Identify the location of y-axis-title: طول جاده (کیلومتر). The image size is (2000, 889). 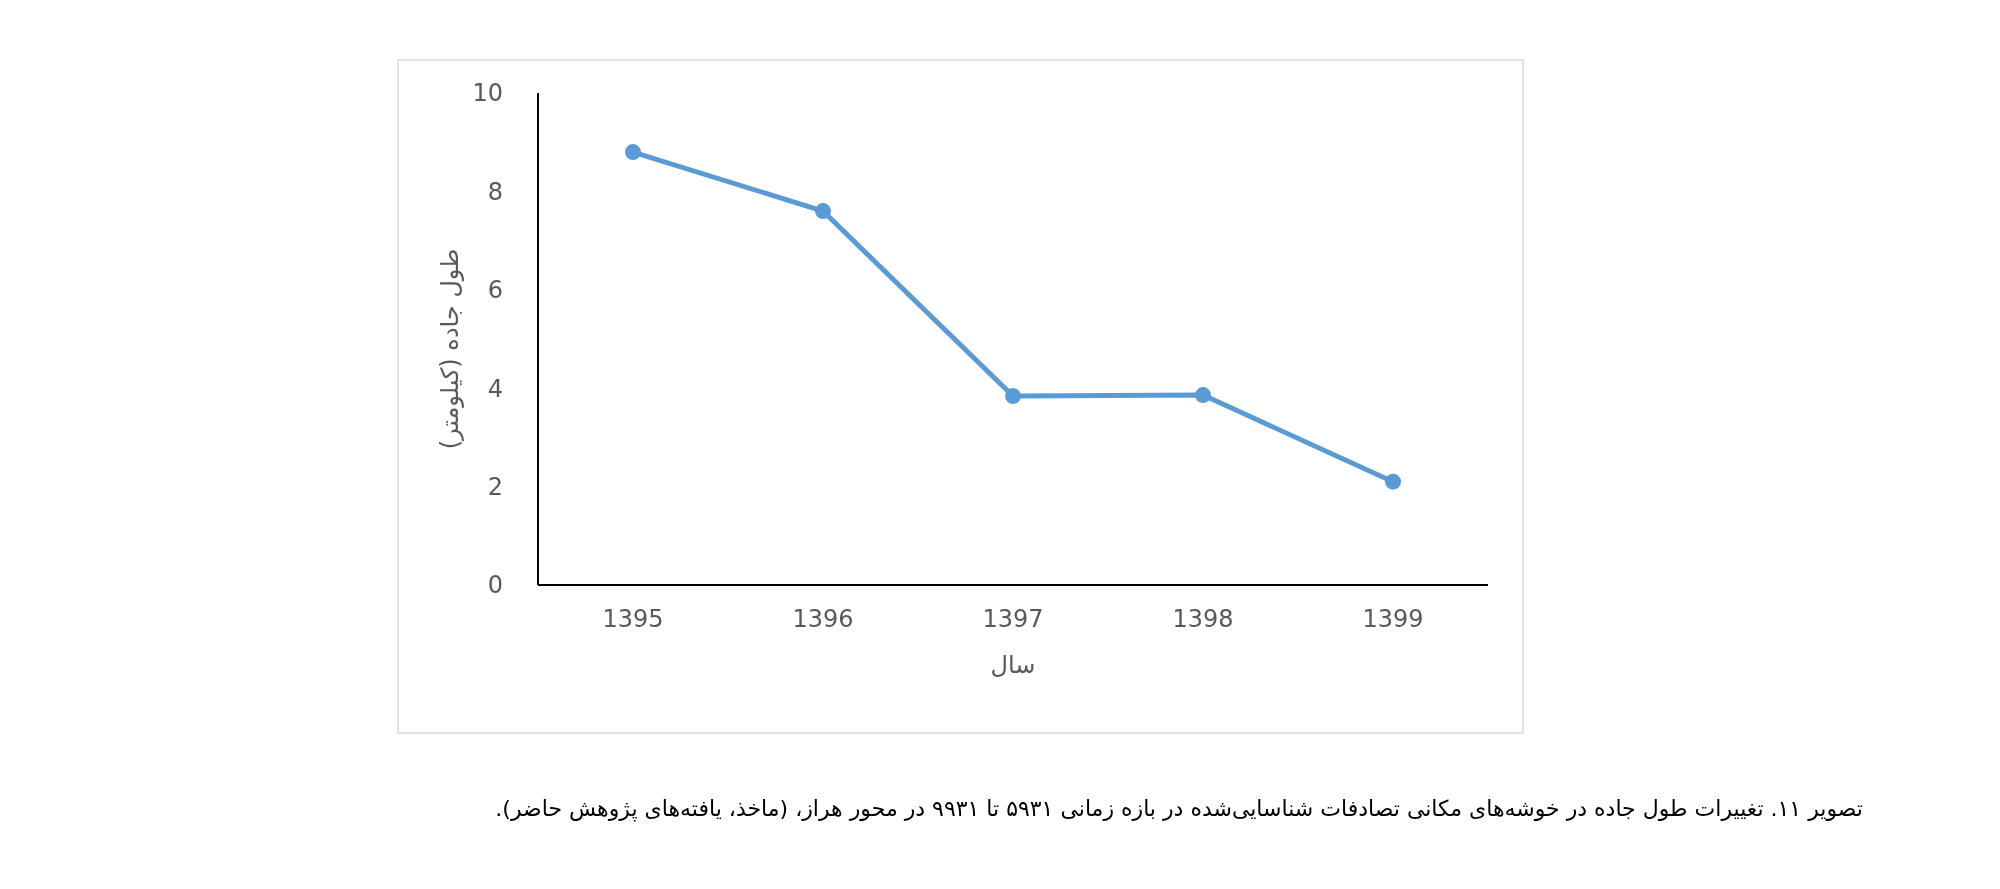
(450, 349).